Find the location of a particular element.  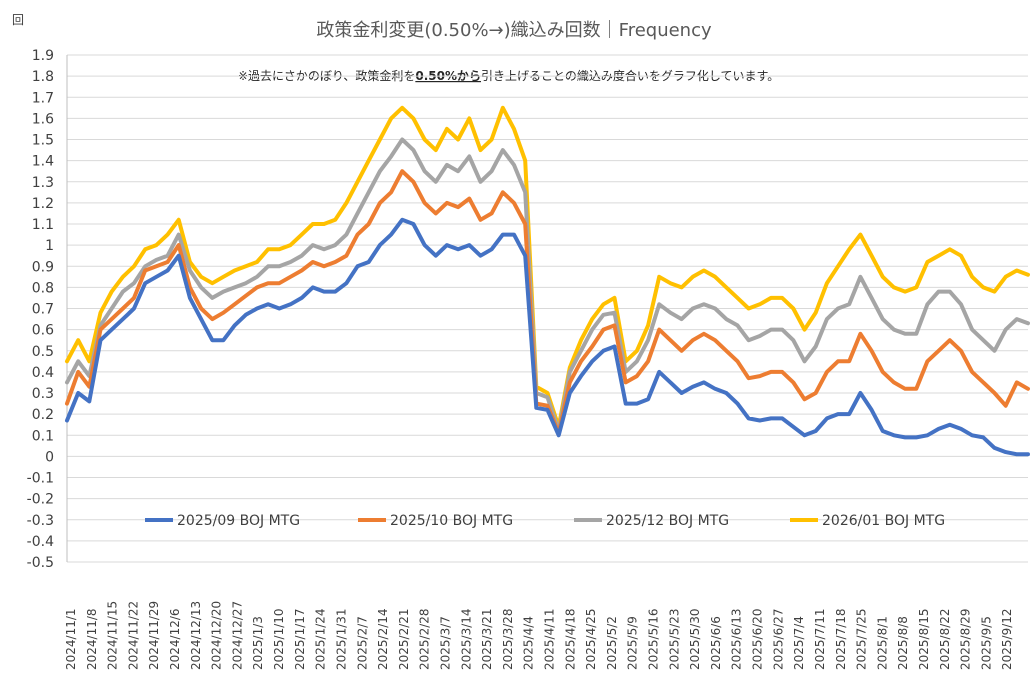

x-tick-label: 2024/12/20 is located at coordinates (217, 635).